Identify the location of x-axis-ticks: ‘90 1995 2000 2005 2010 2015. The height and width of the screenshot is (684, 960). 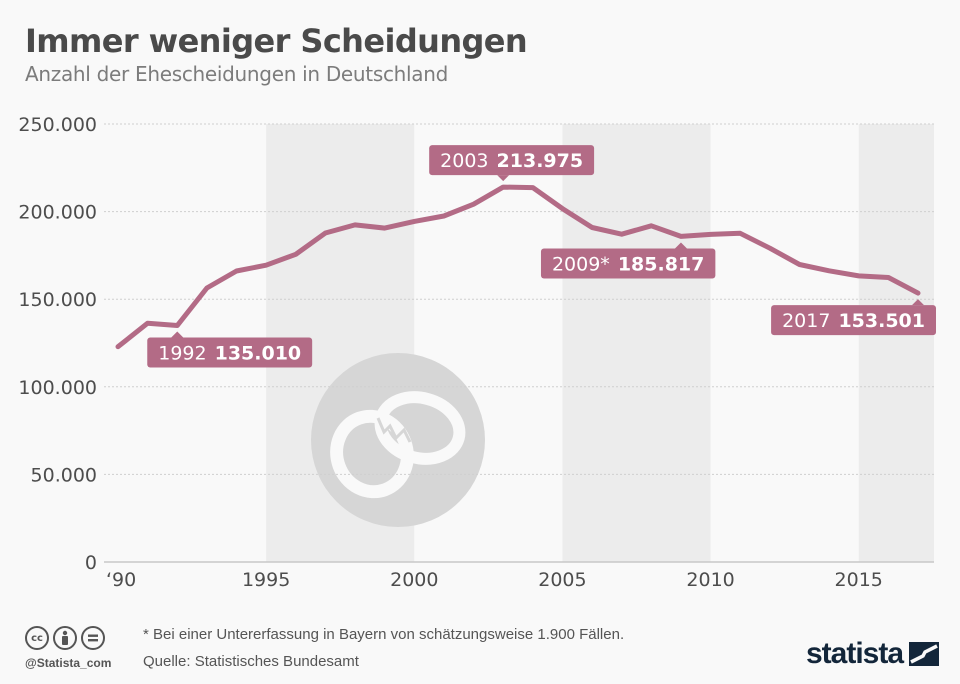
(494, 580).